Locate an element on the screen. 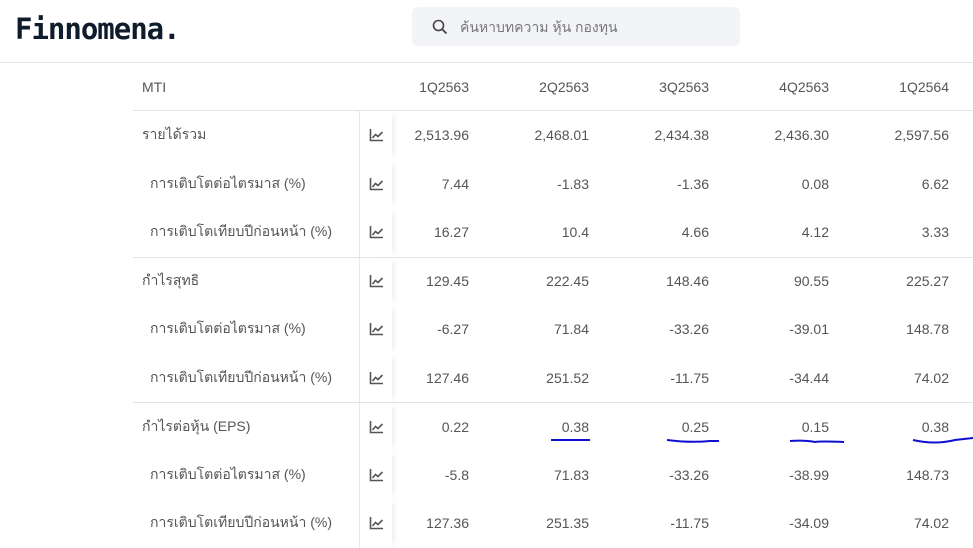  cell-value: 148.46 is located at coordinates (687, 281).